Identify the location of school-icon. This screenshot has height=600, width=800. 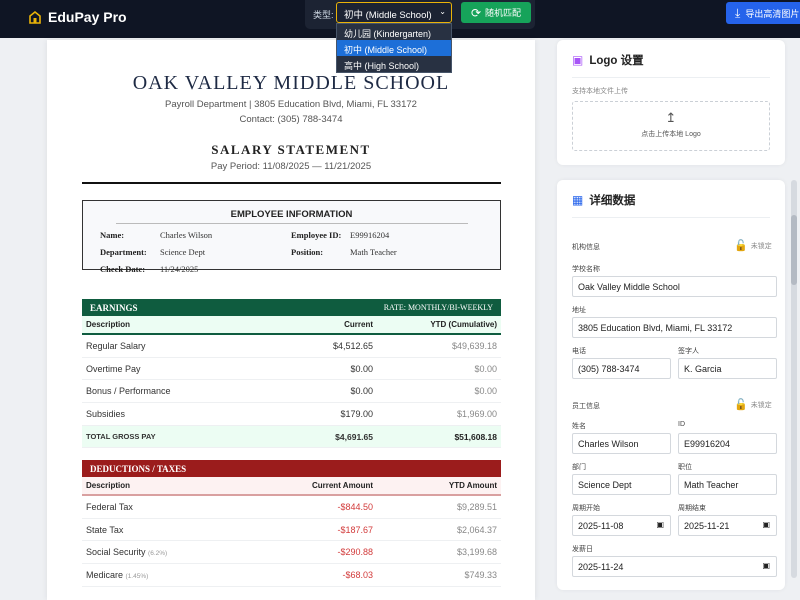
(35, 17).